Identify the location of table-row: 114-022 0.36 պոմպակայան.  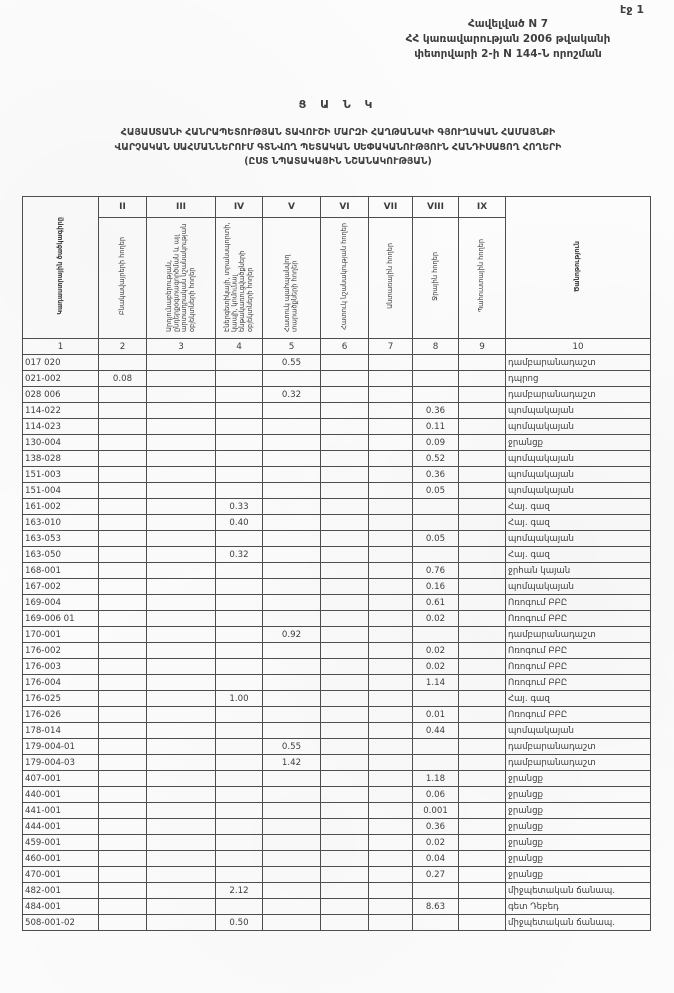
(336, 410).